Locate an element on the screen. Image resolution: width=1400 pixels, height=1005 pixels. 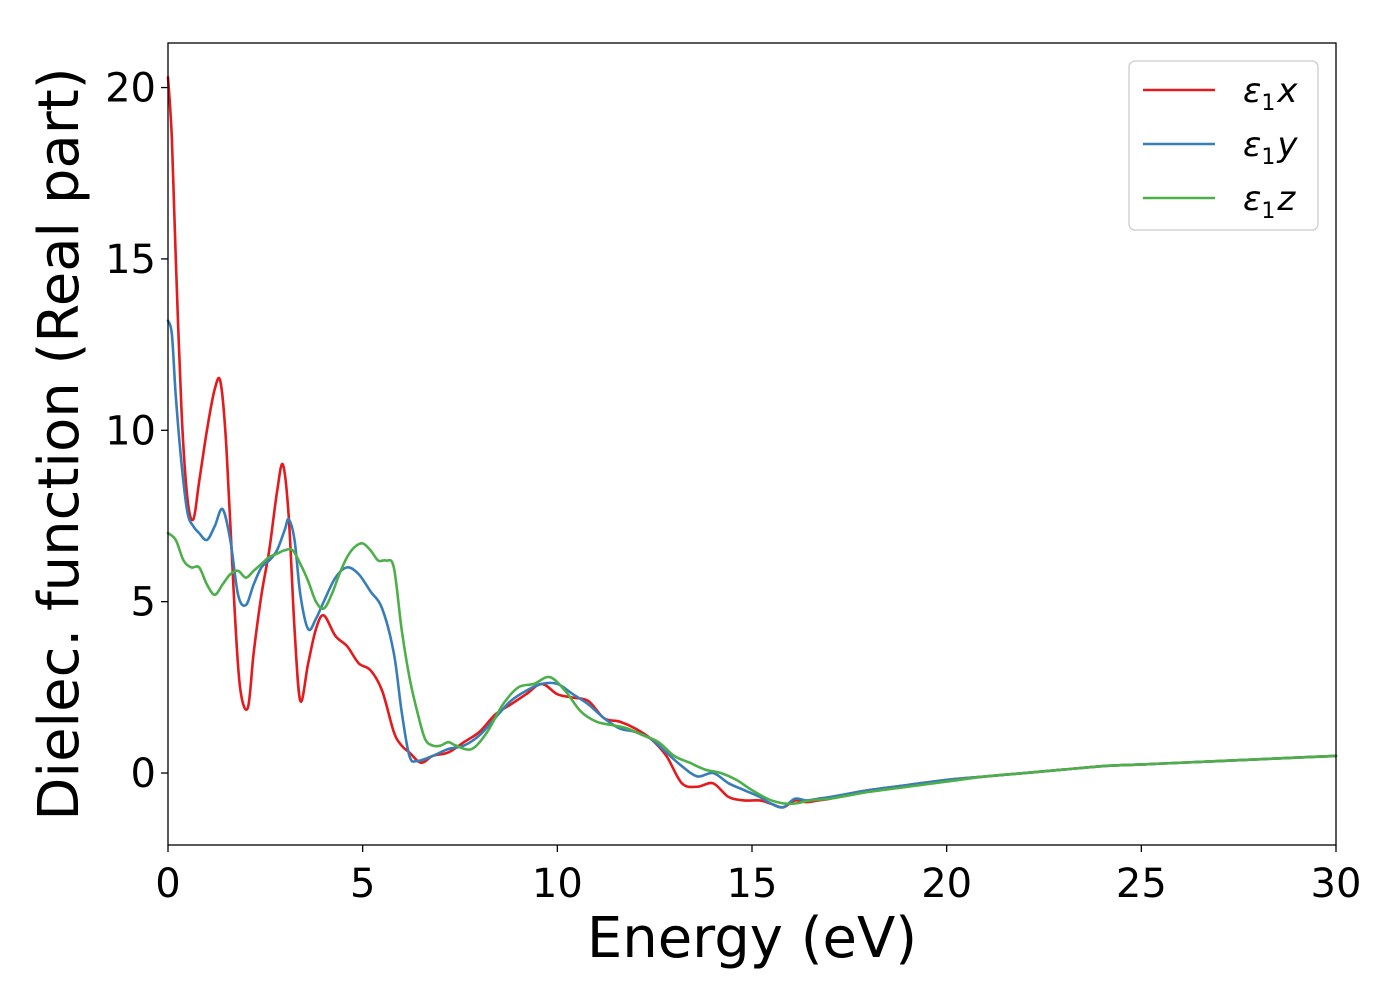
legend-label-y: ε1y is located at coordinates (1270, 147).